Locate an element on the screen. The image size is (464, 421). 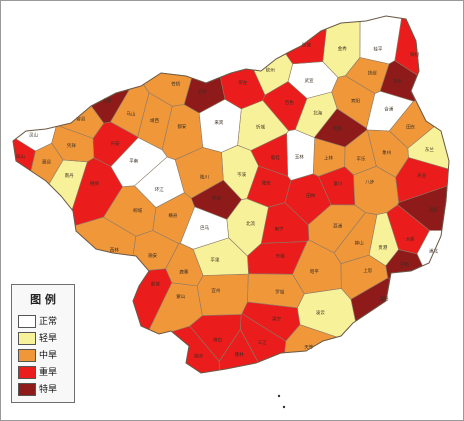
legend-title: 图 例 is located at coordinates (43, 299).